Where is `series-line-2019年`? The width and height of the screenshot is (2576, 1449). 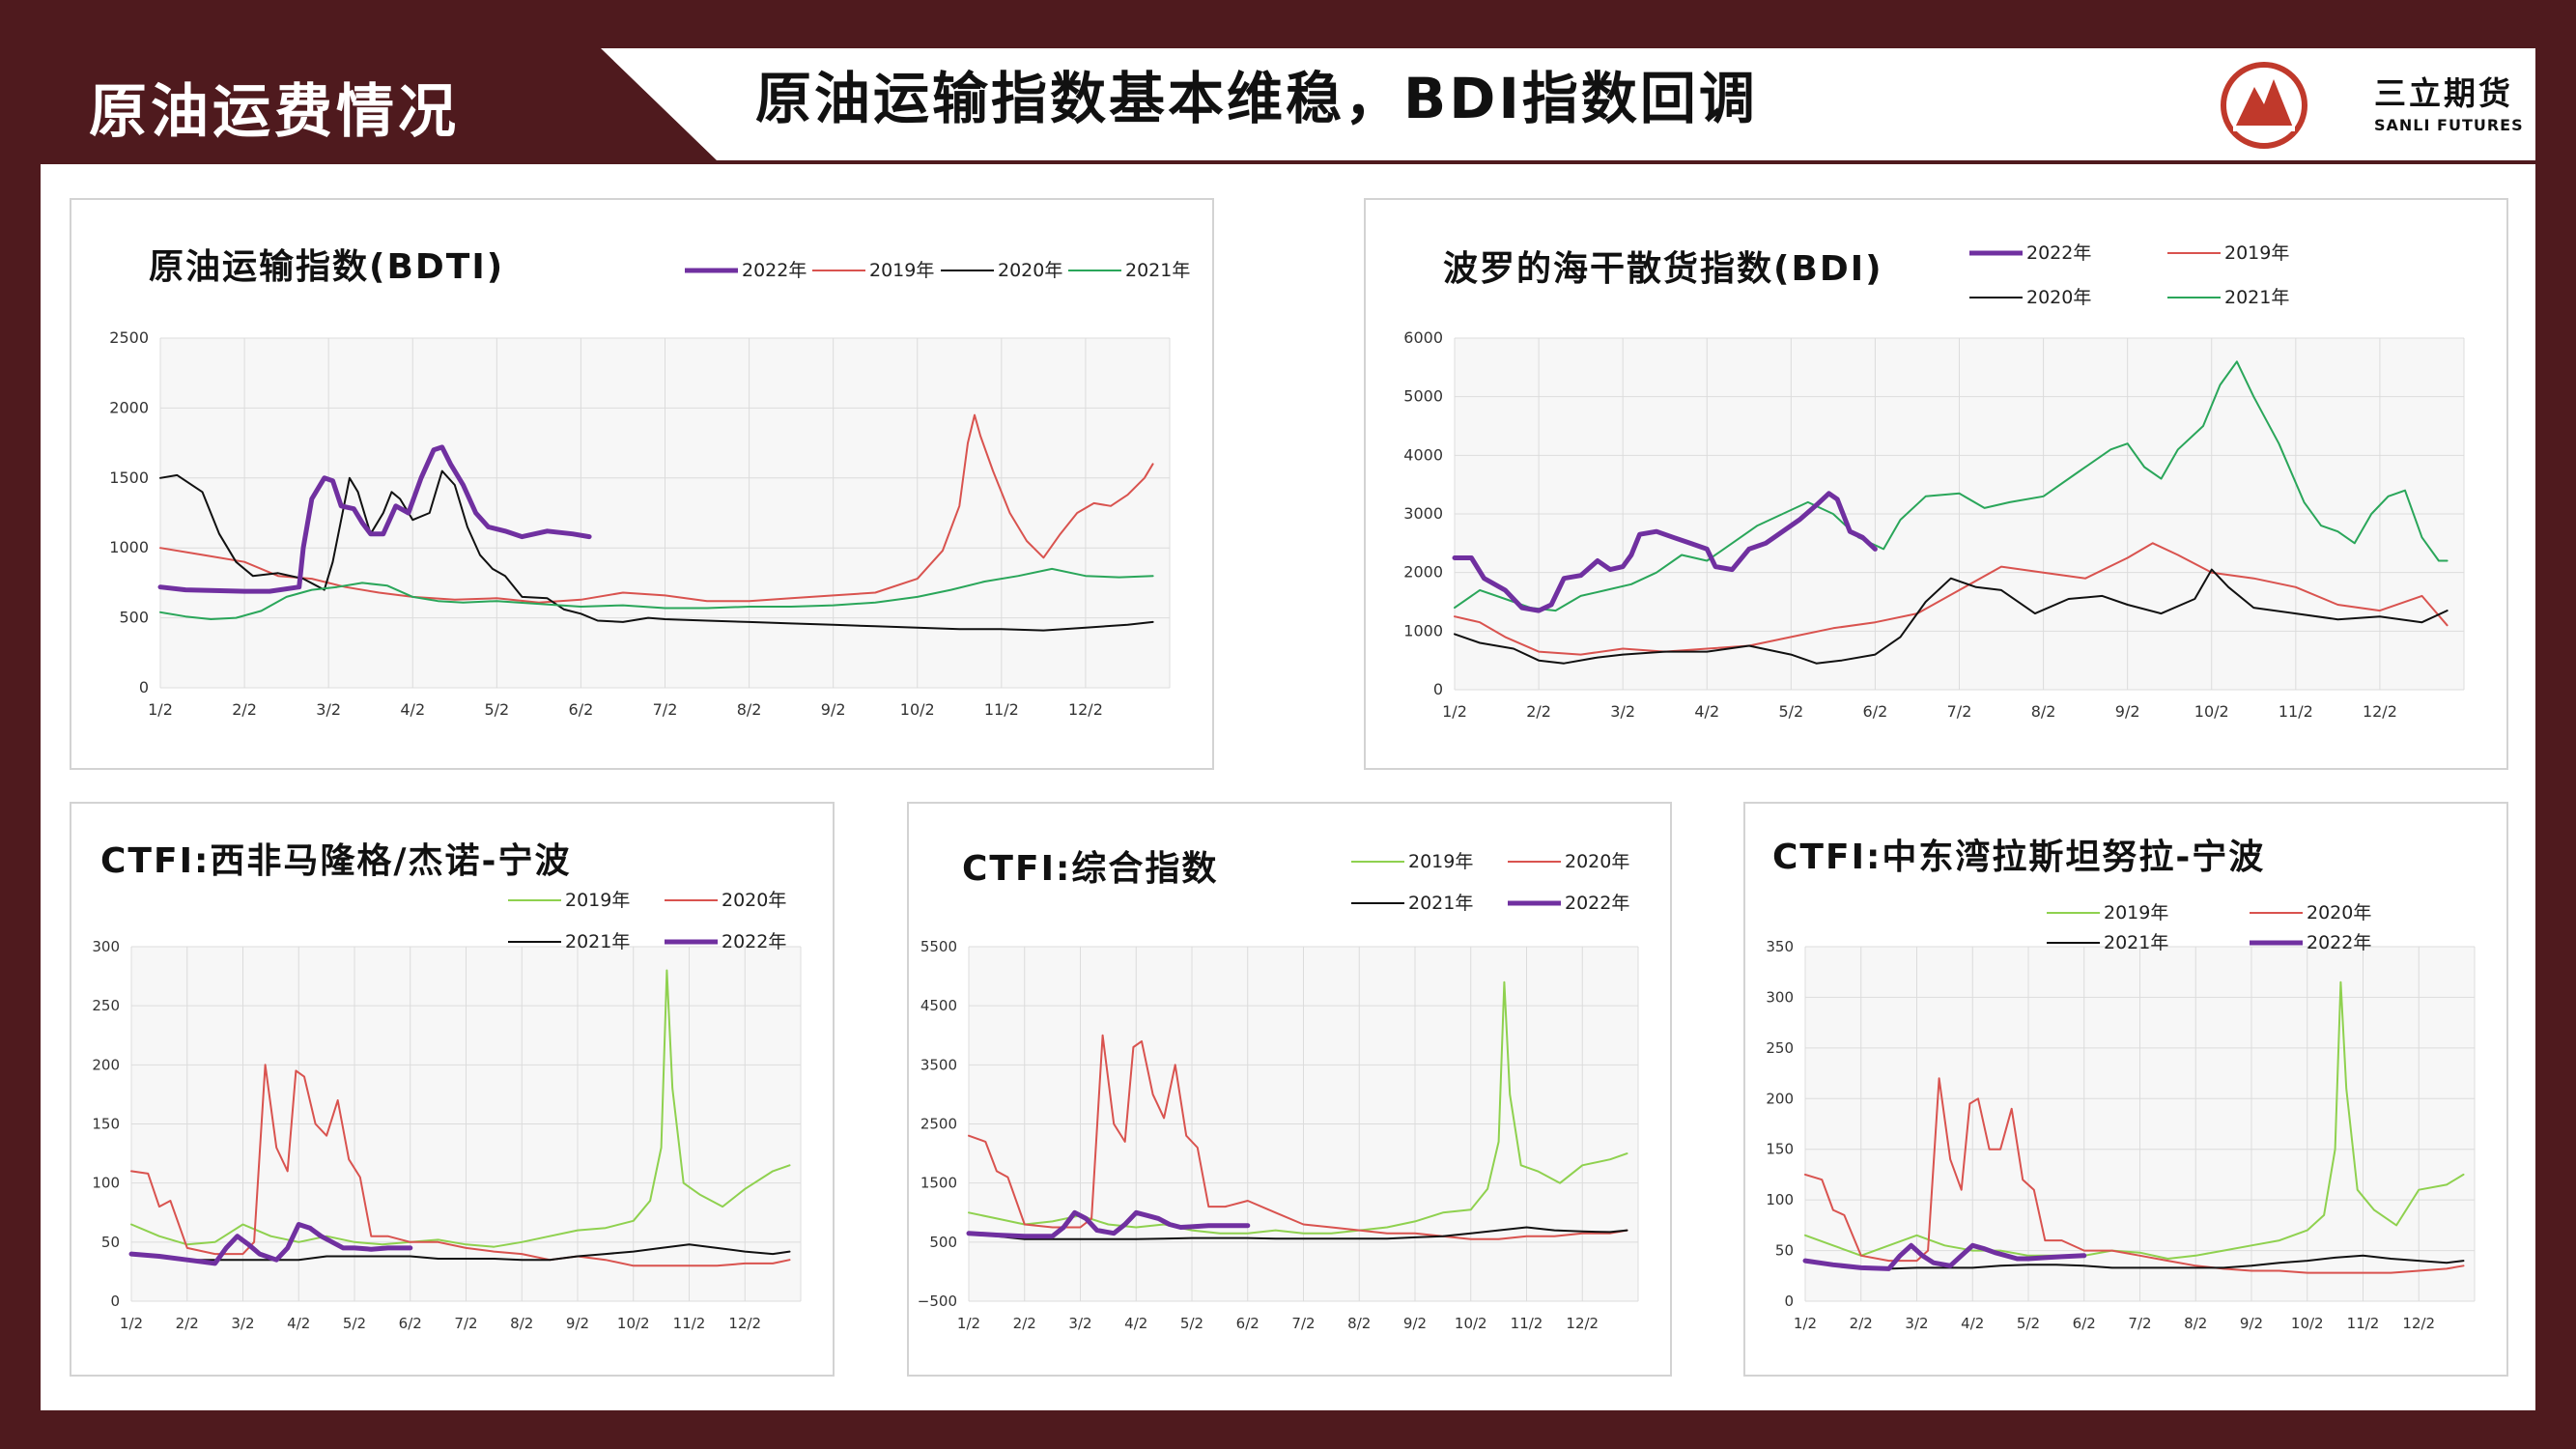
series-line-2019年 is located at coordinates (460, 1108).